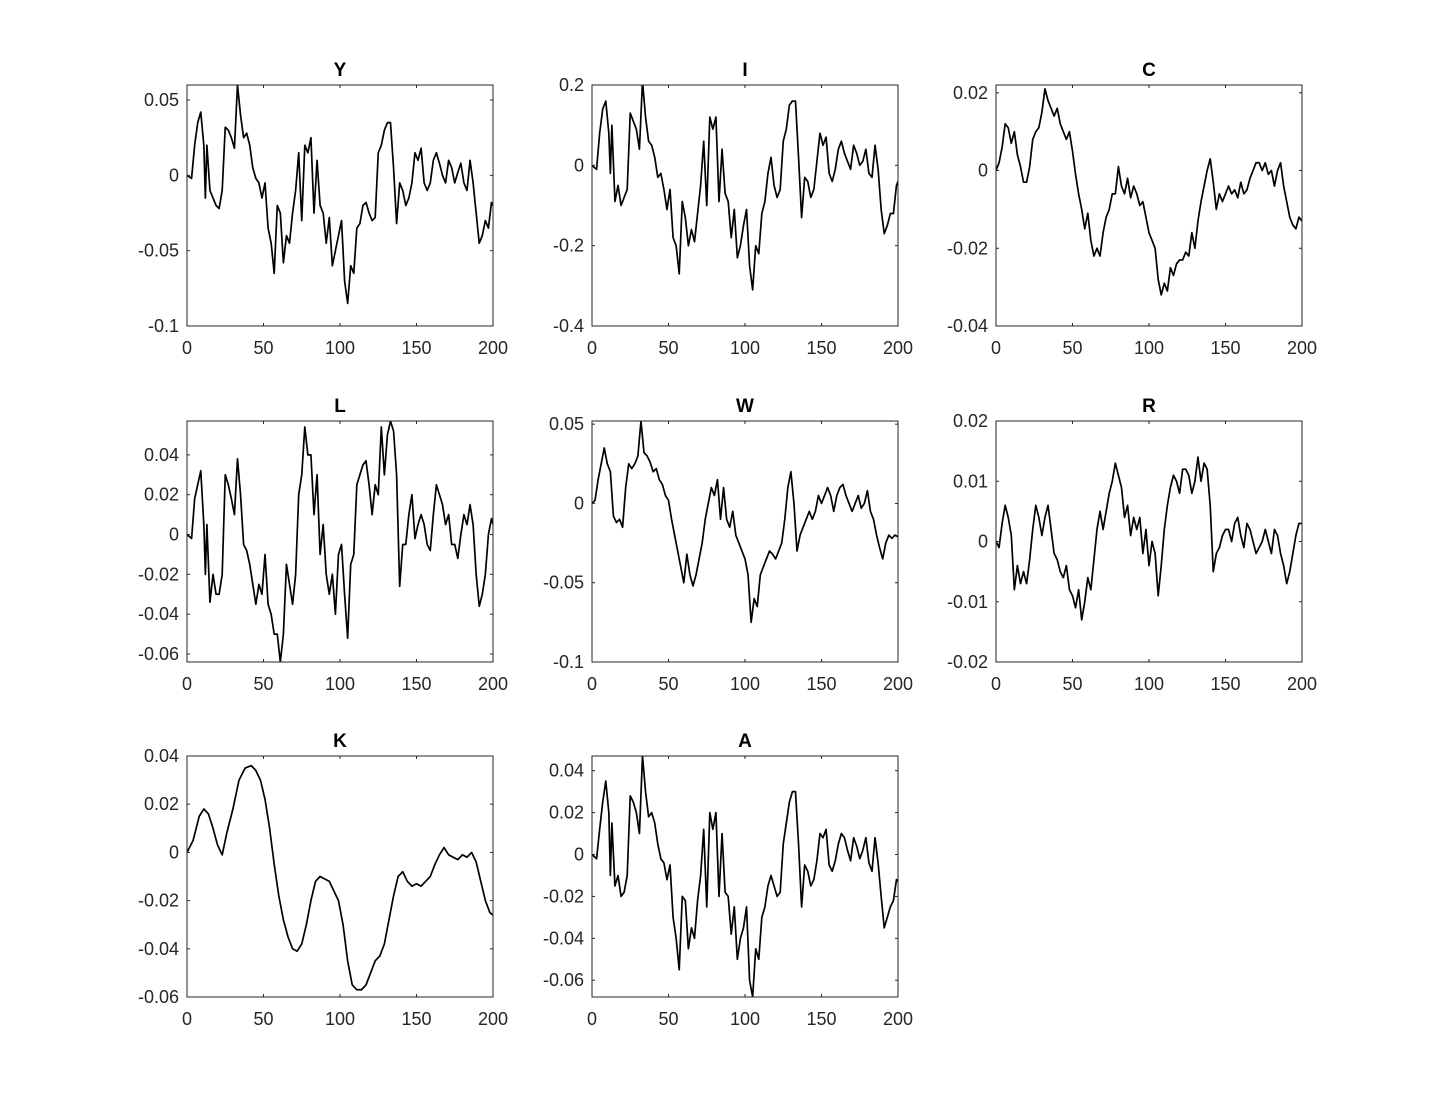 The image size is (1440, 1120). Describe the element at coordinates (568, 326) in the screenshot. I see `y-tick-label: -0.4` at that location.